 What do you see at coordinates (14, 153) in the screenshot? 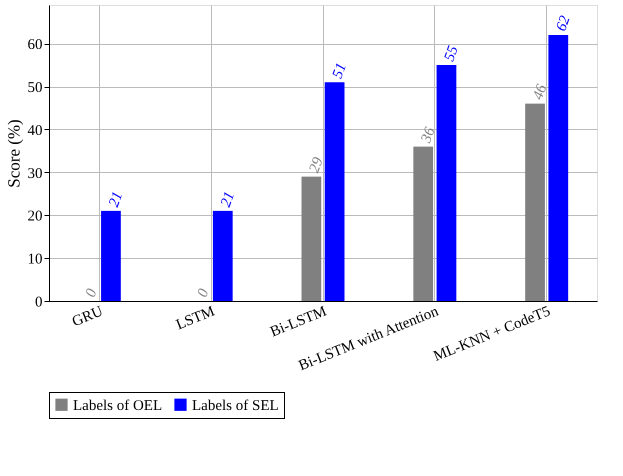
I see `y-axis-title: Score (%)` at bounding box center [14, 153].